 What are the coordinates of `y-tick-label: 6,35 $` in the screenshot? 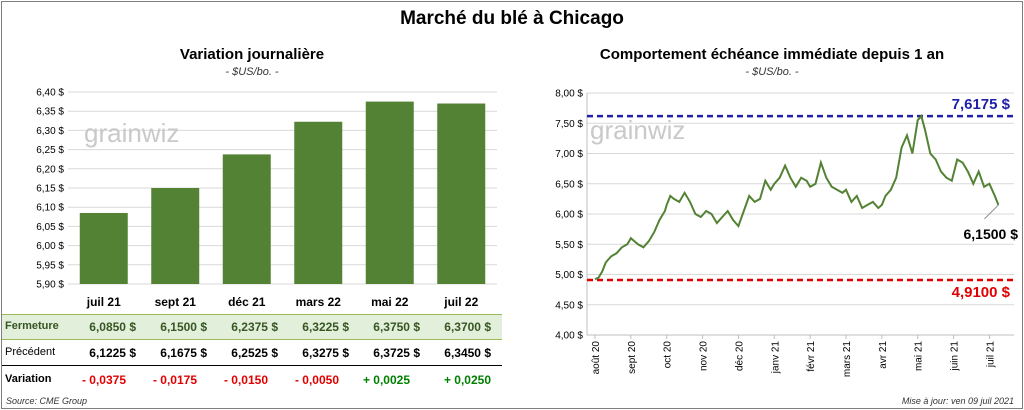 It's located at (50, 112).